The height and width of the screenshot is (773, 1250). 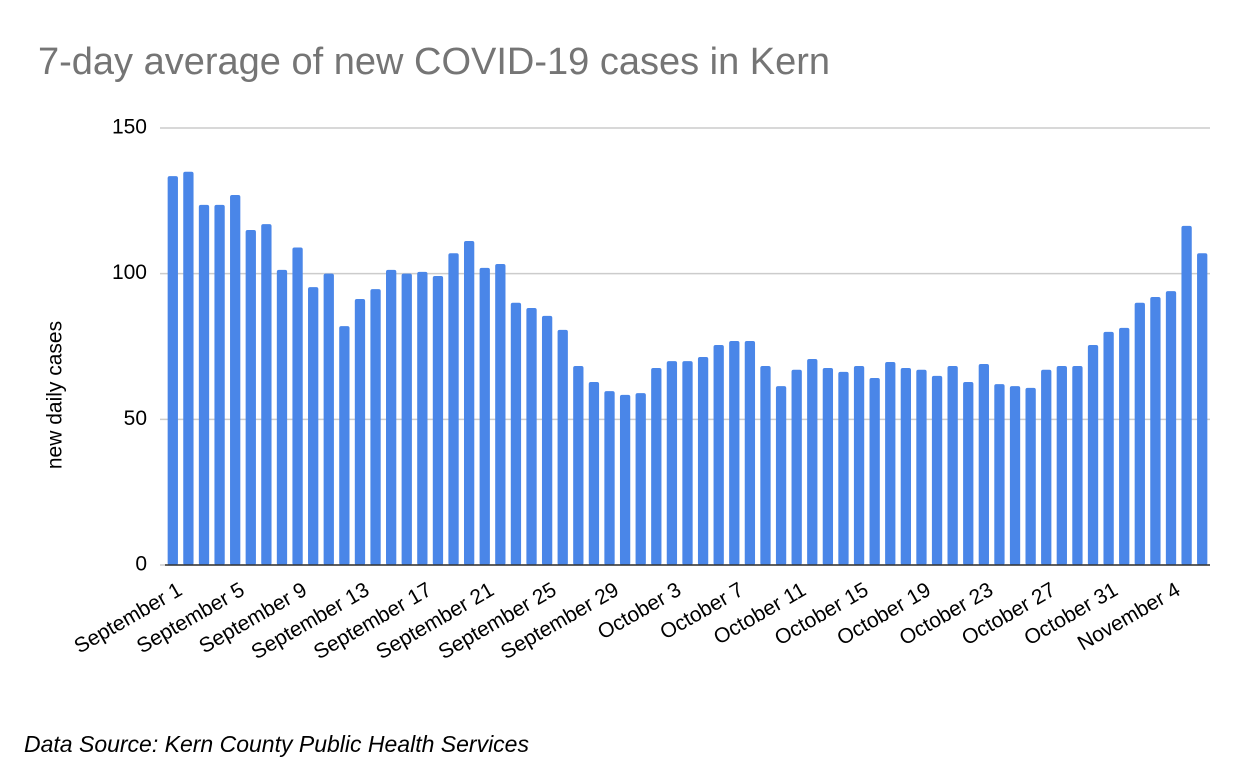 What do you see at coordinates (135, 418) in the screenshot?
I see `y-tick-label: 50` at bounding box center [135, 418].